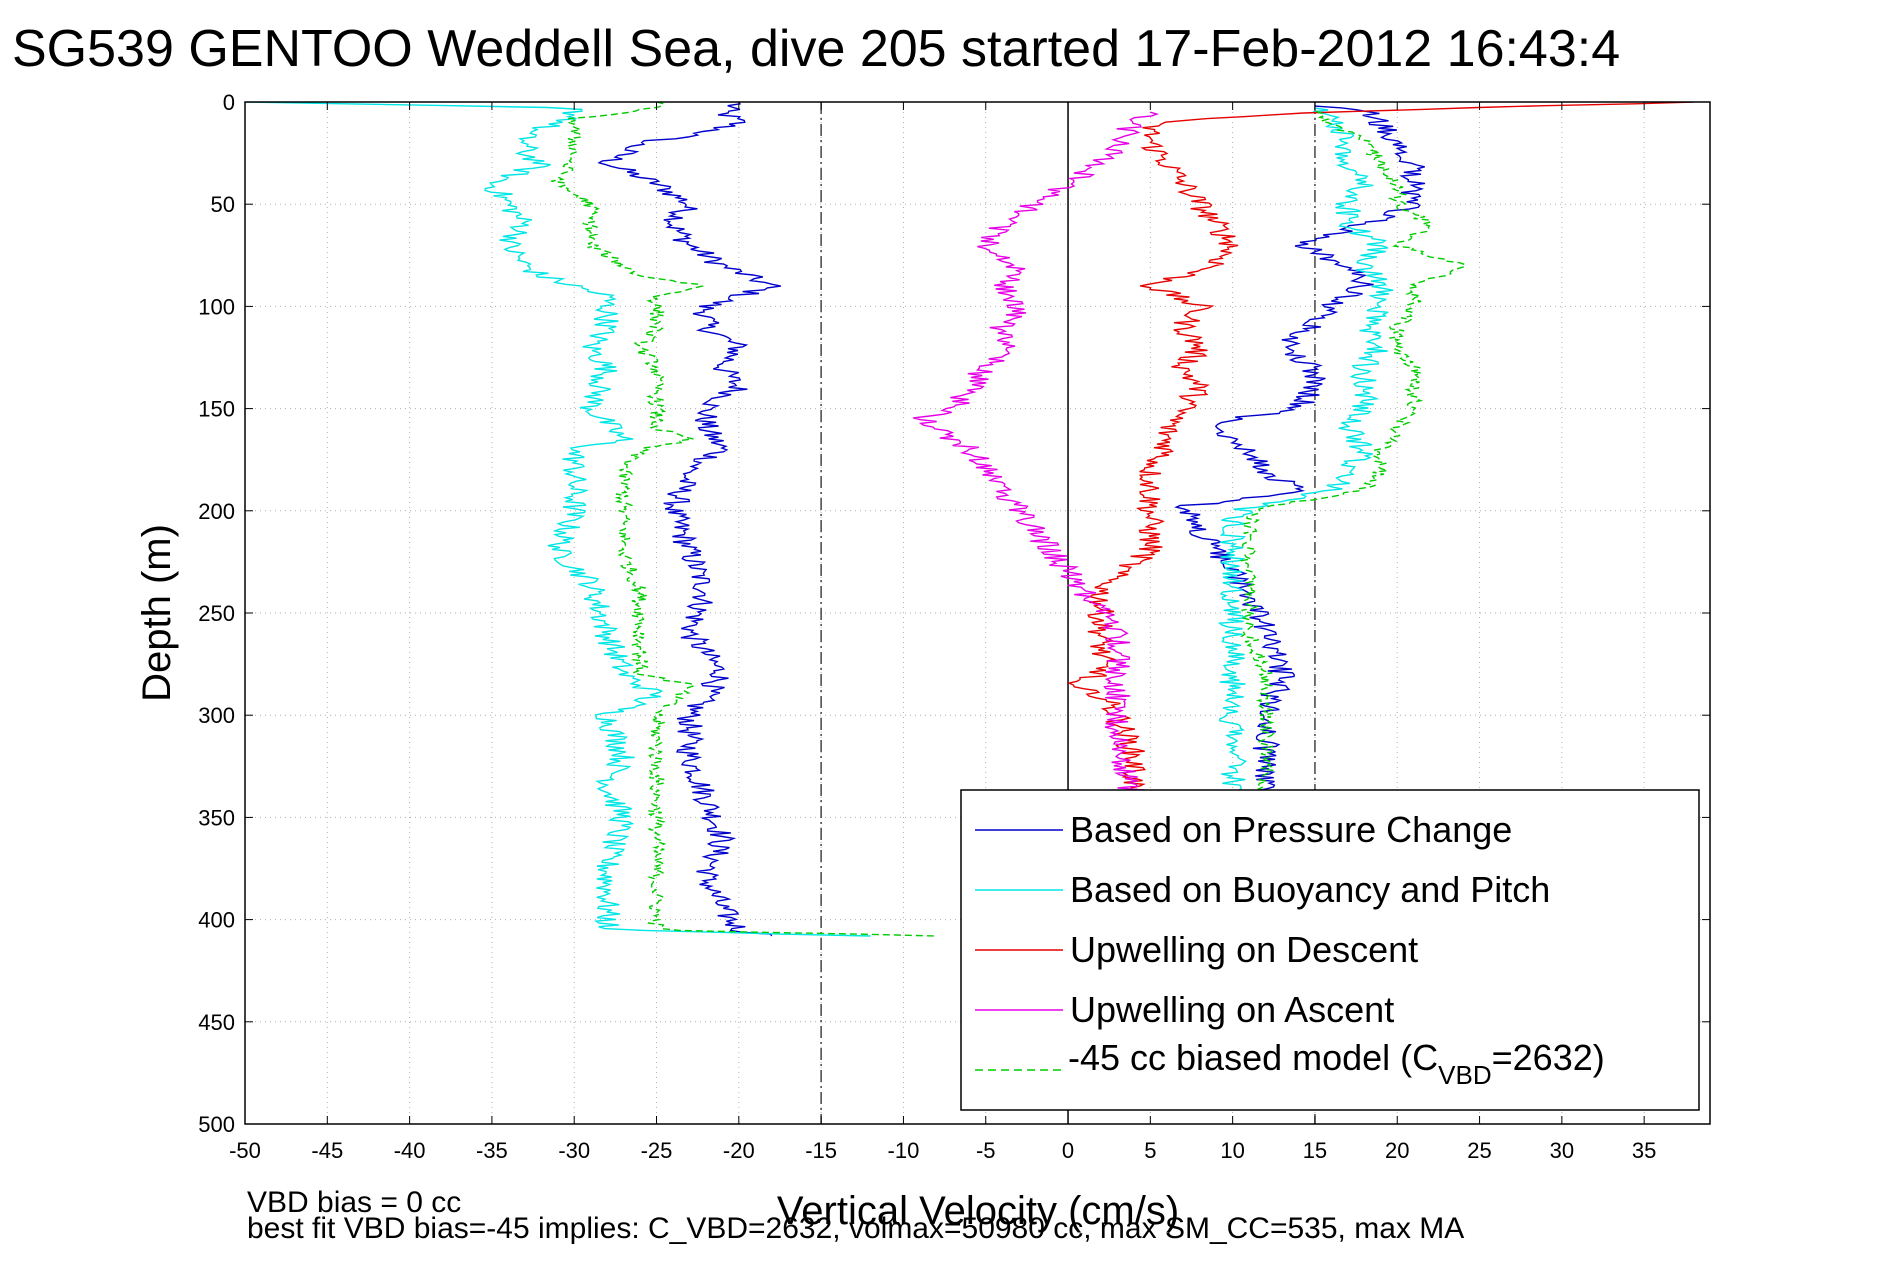 Image resolution: width=1891 pixels, height=1267 pixels. I want to click on series-line-based-on-pressure-change-descent, so click(689, 519).